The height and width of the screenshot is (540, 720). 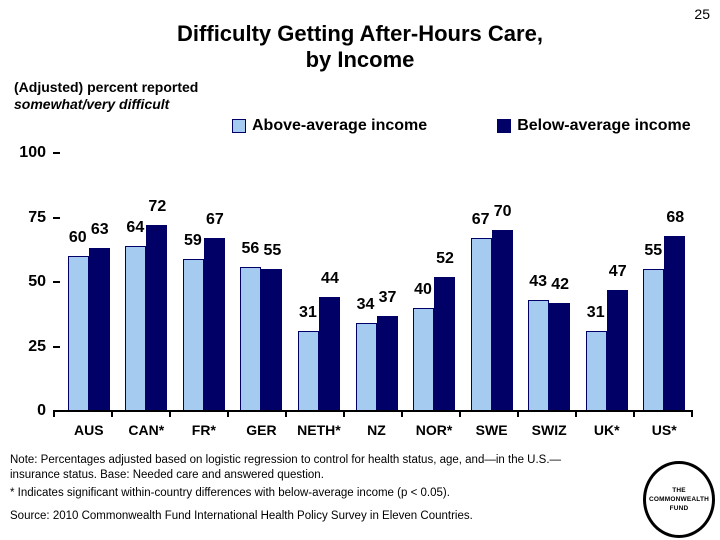 I want to click on bar-value-label: 64, so click(x=135, y=227).